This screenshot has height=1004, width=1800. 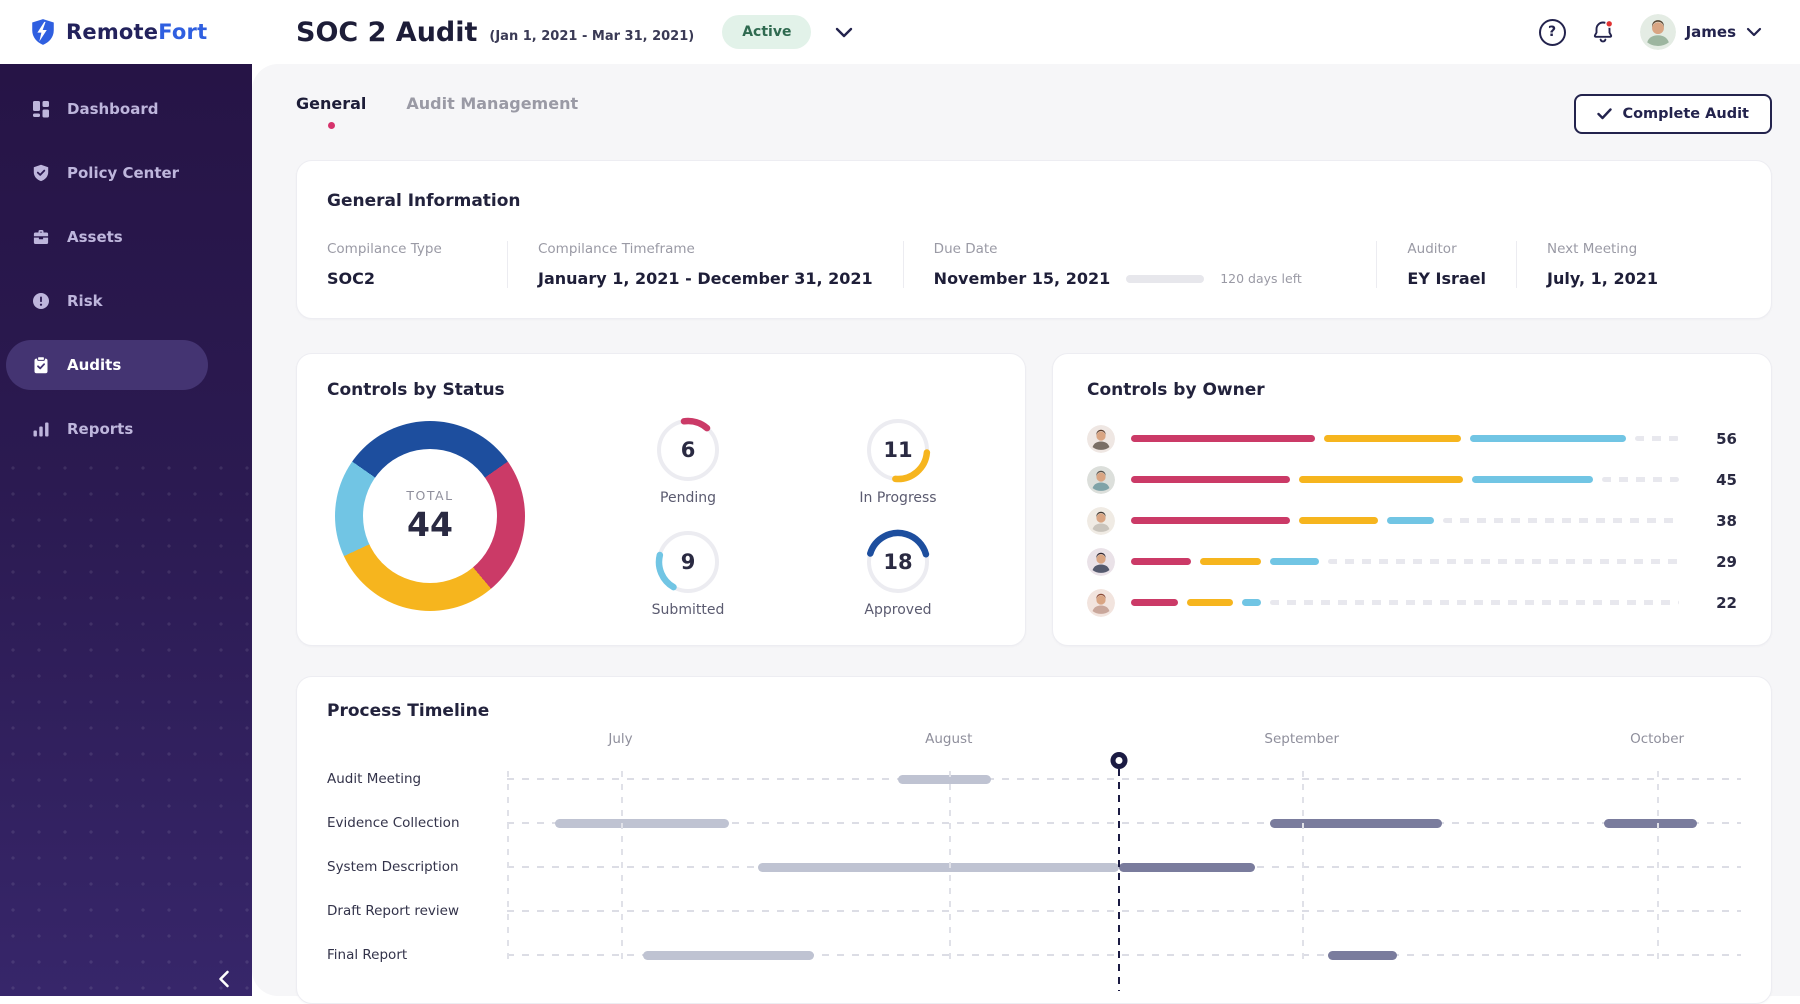 What do you see at coordinates (41, 173) in the screenshot?
I see `shield-check-icon` at bounding box center [41, 173].